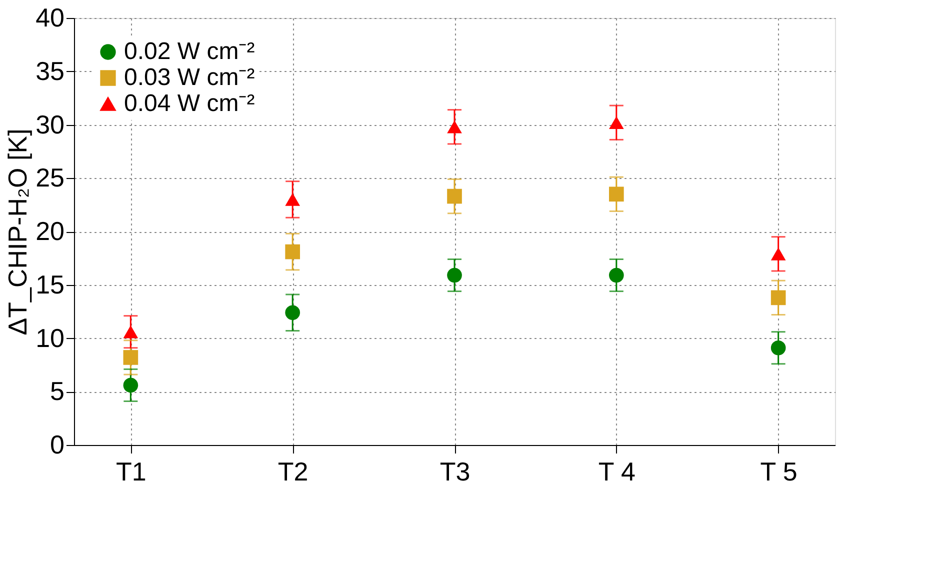 The height and width of the screenshot is (567, 938). I want to click on legend-label: 0.03 W cm⁻², so click(189, 77).